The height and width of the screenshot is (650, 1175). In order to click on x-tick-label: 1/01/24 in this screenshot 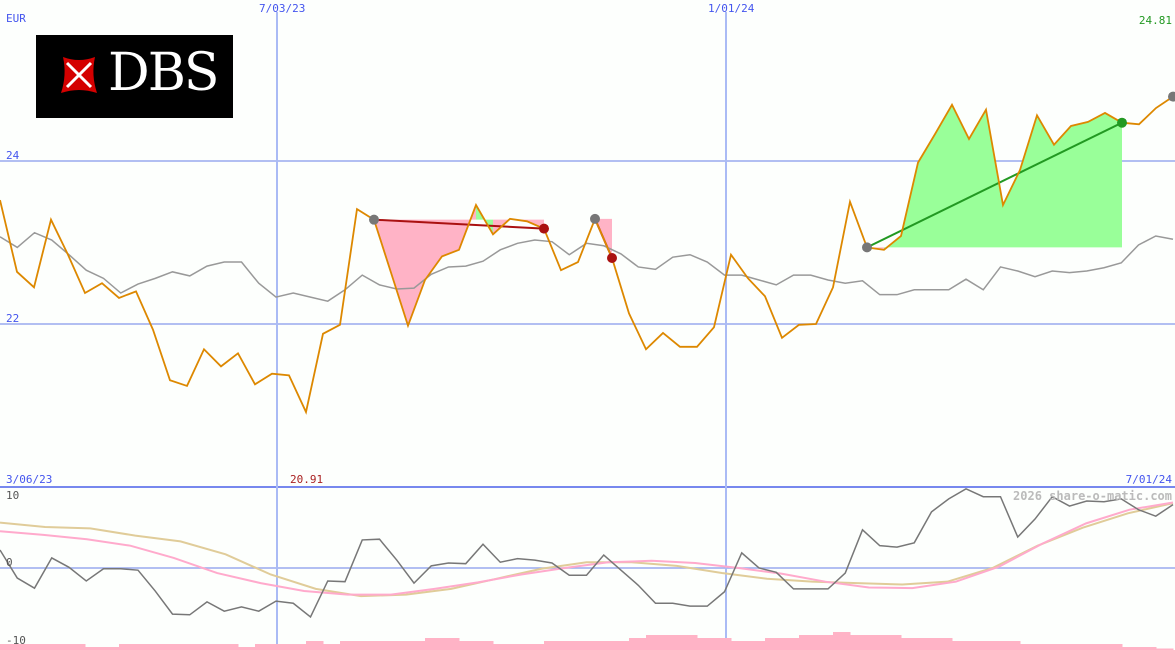, I will do `click(731, 8)`.